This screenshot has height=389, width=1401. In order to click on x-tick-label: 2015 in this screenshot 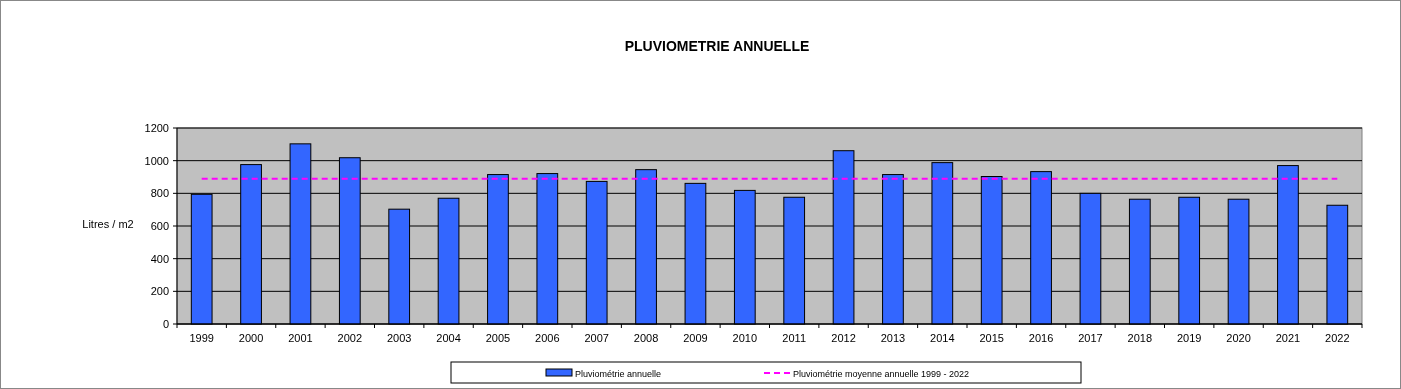, I will do `click(991, 338)`.